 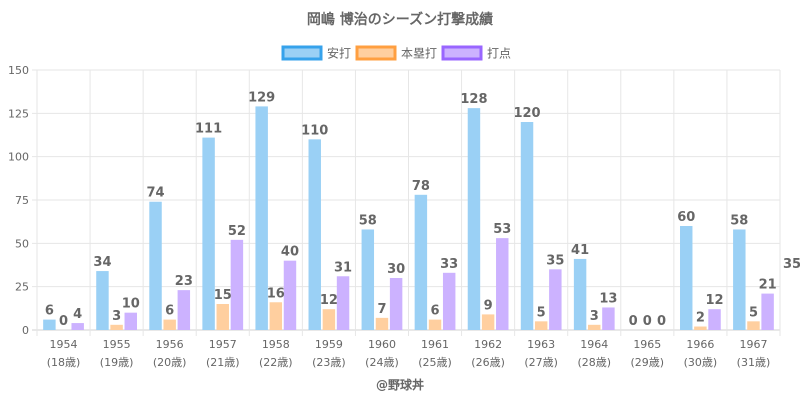 I want to click on x-tick-sublabel: (31歳), so click(x=754, y=362).